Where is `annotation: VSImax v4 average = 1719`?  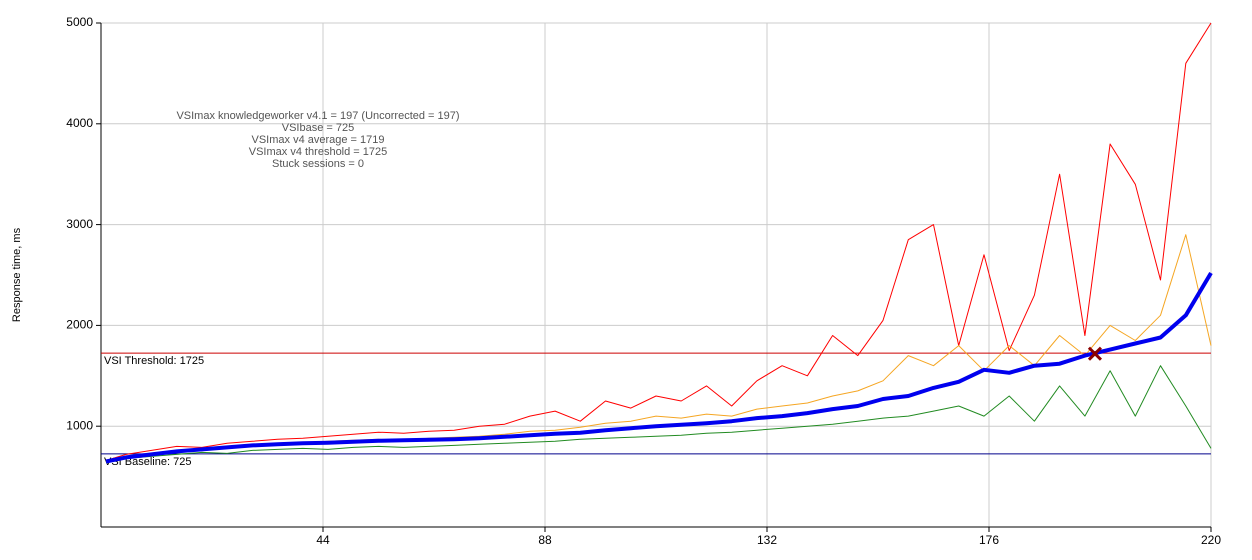 annotation: VSImax v4 average = 1719 is located at coordinates (318, 140).